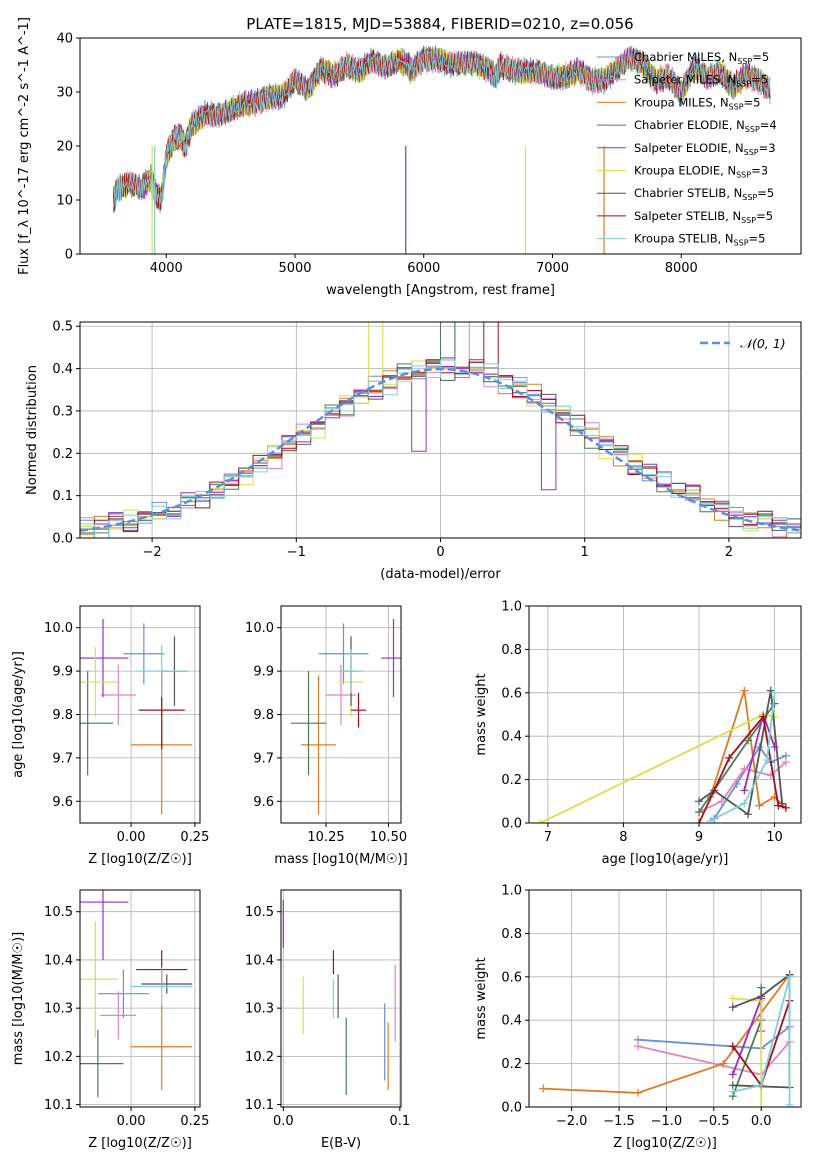 The width and height of the screenshot is (819, 1170). I want to click on x-tick-label: 7000, so click(552, 268).